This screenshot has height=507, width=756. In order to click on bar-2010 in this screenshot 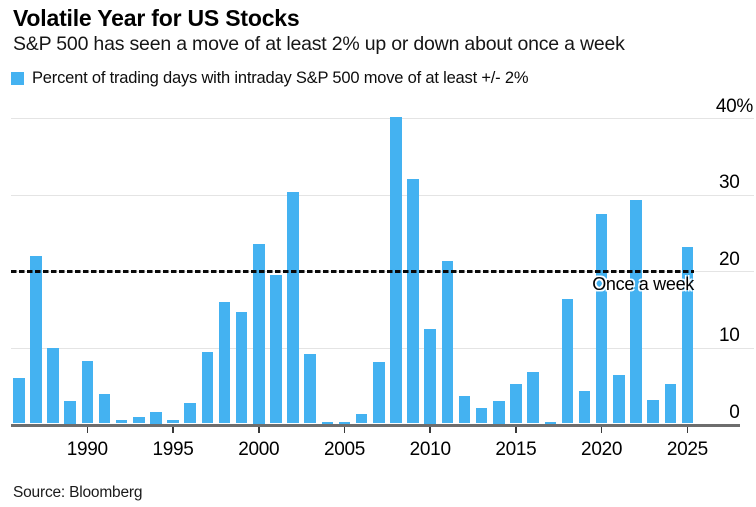, I will do `click(430, 376)`.